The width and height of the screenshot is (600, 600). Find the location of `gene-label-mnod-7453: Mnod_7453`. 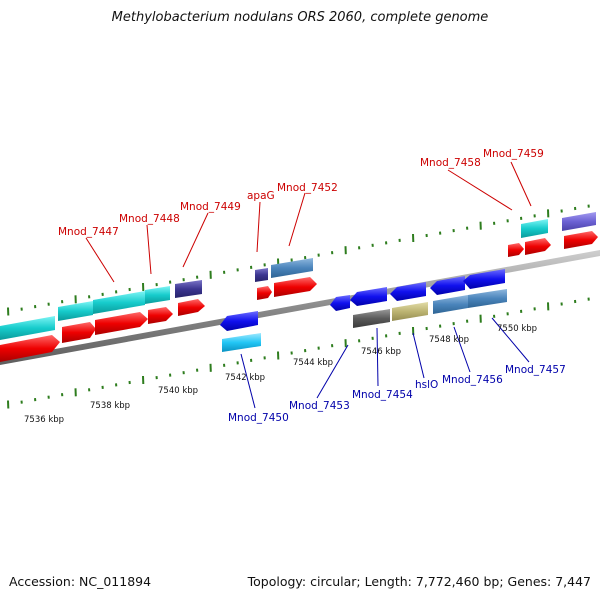

gene-label-mnod-7453: Mnod_7453 is located at coordinates (319, 406).